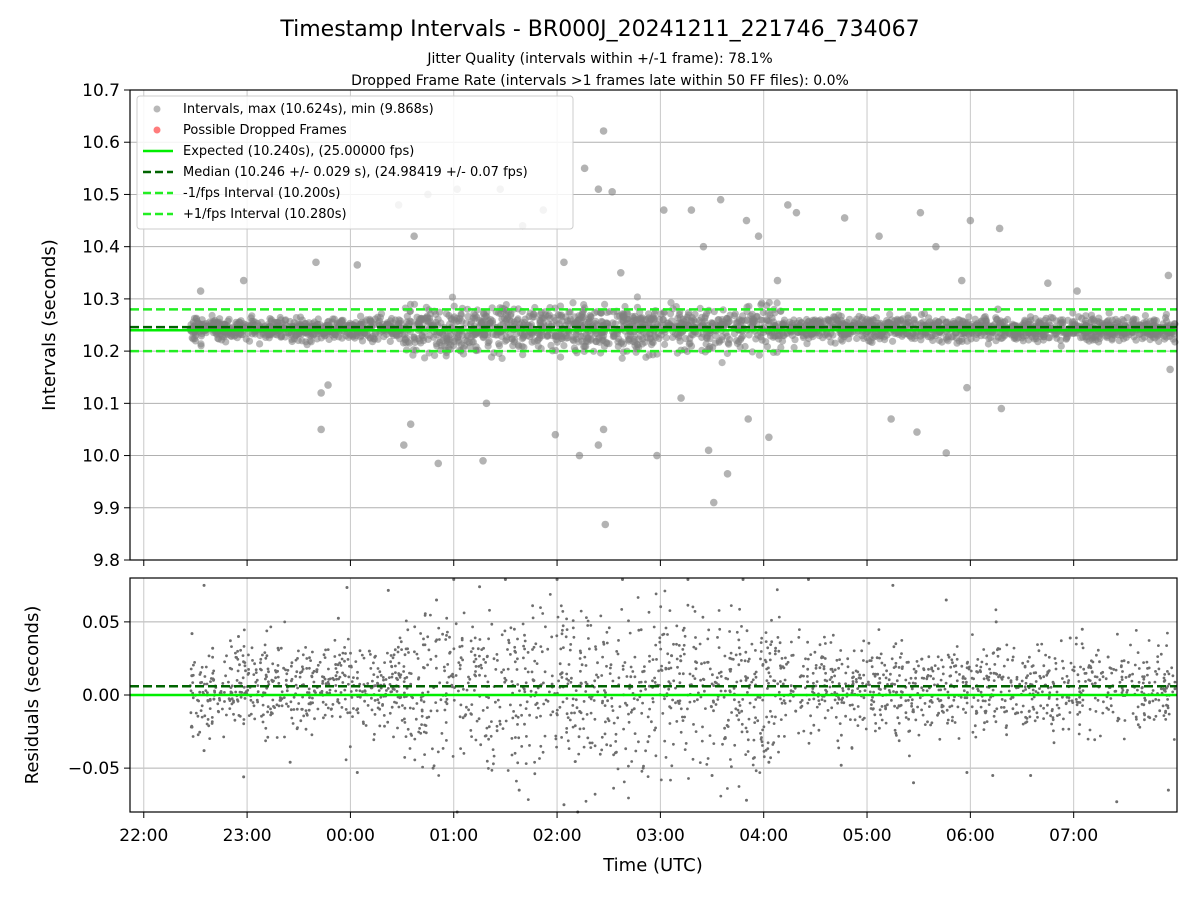  What do you see at coordinates (298, 151) in the screenshot?
I see `legend-label-expected: Expected (10.240s), (25.00000 fps)` at bounding box center [298, 151].